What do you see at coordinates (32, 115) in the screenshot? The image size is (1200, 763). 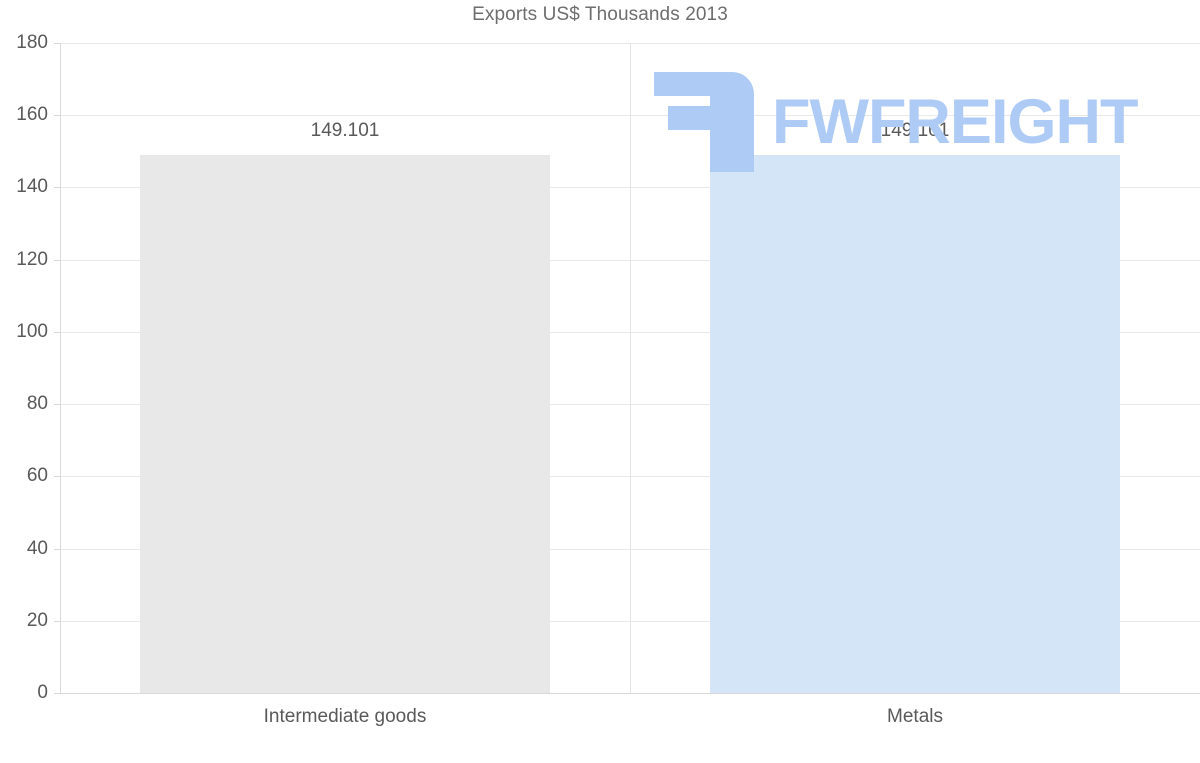 I see `y-tick-label: 160` at bounding box center [32, 115].